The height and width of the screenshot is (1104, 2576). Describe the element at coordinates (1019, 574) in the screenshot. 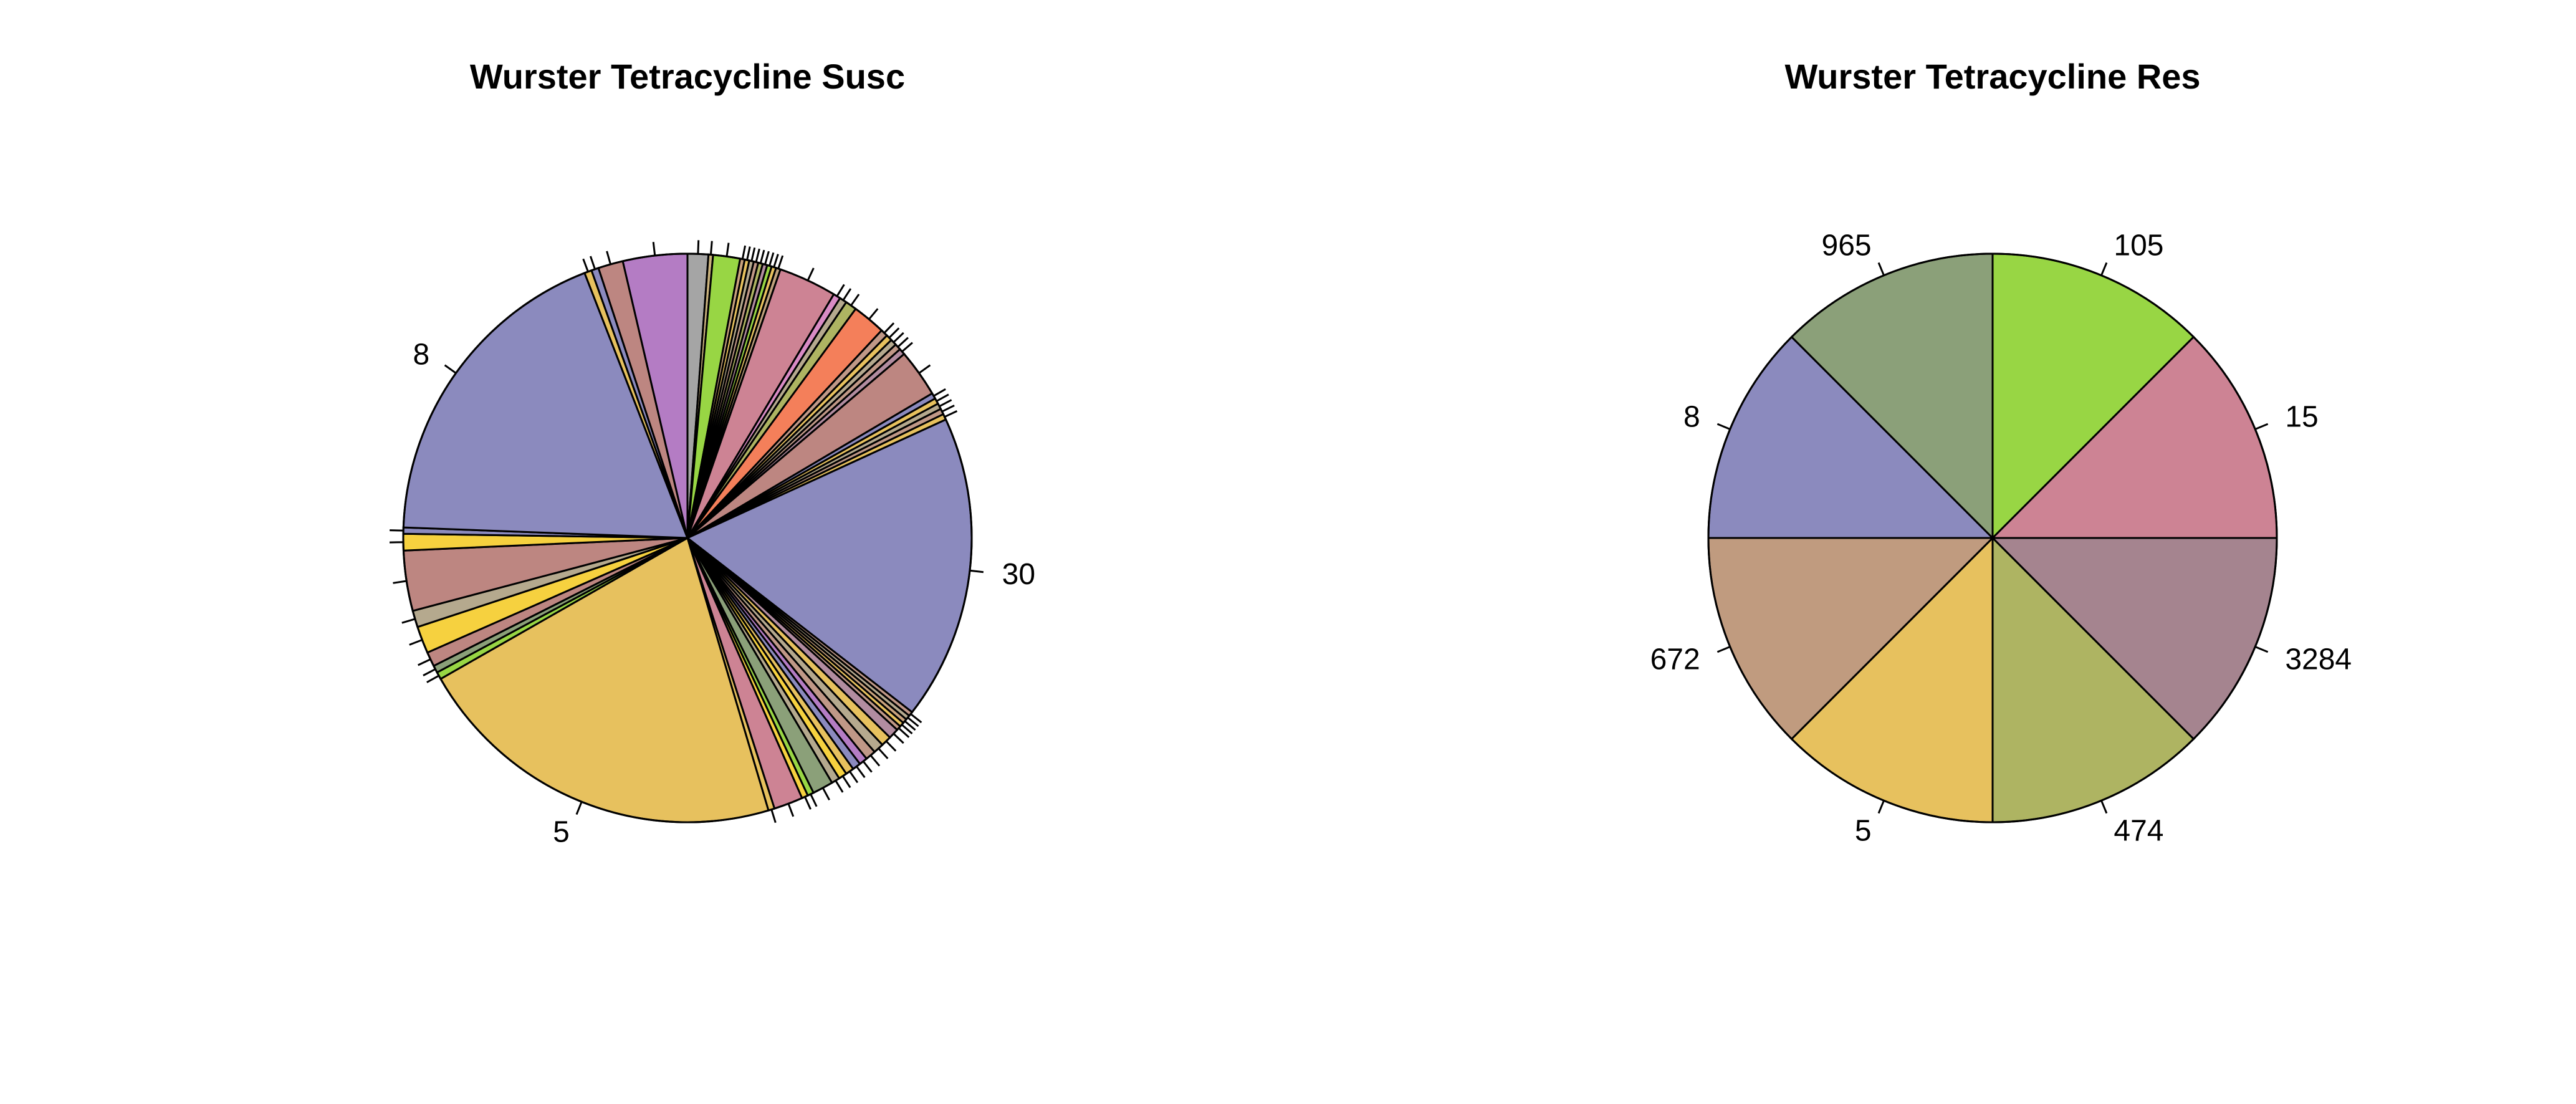

I see `slice-label: 30` at that location.